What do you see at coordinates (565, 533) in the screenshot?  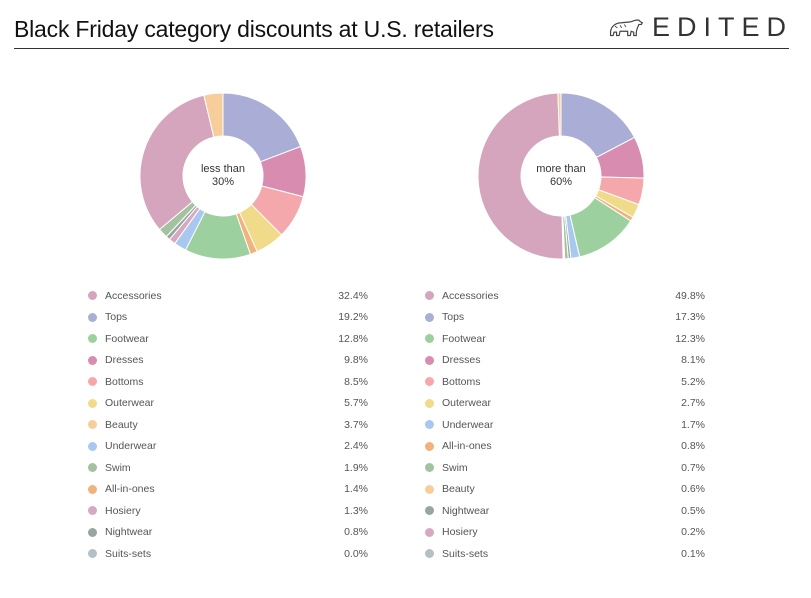 I see `legend-item-hosiery: Hosiery 0.2%` at bounding box center [565, 533].